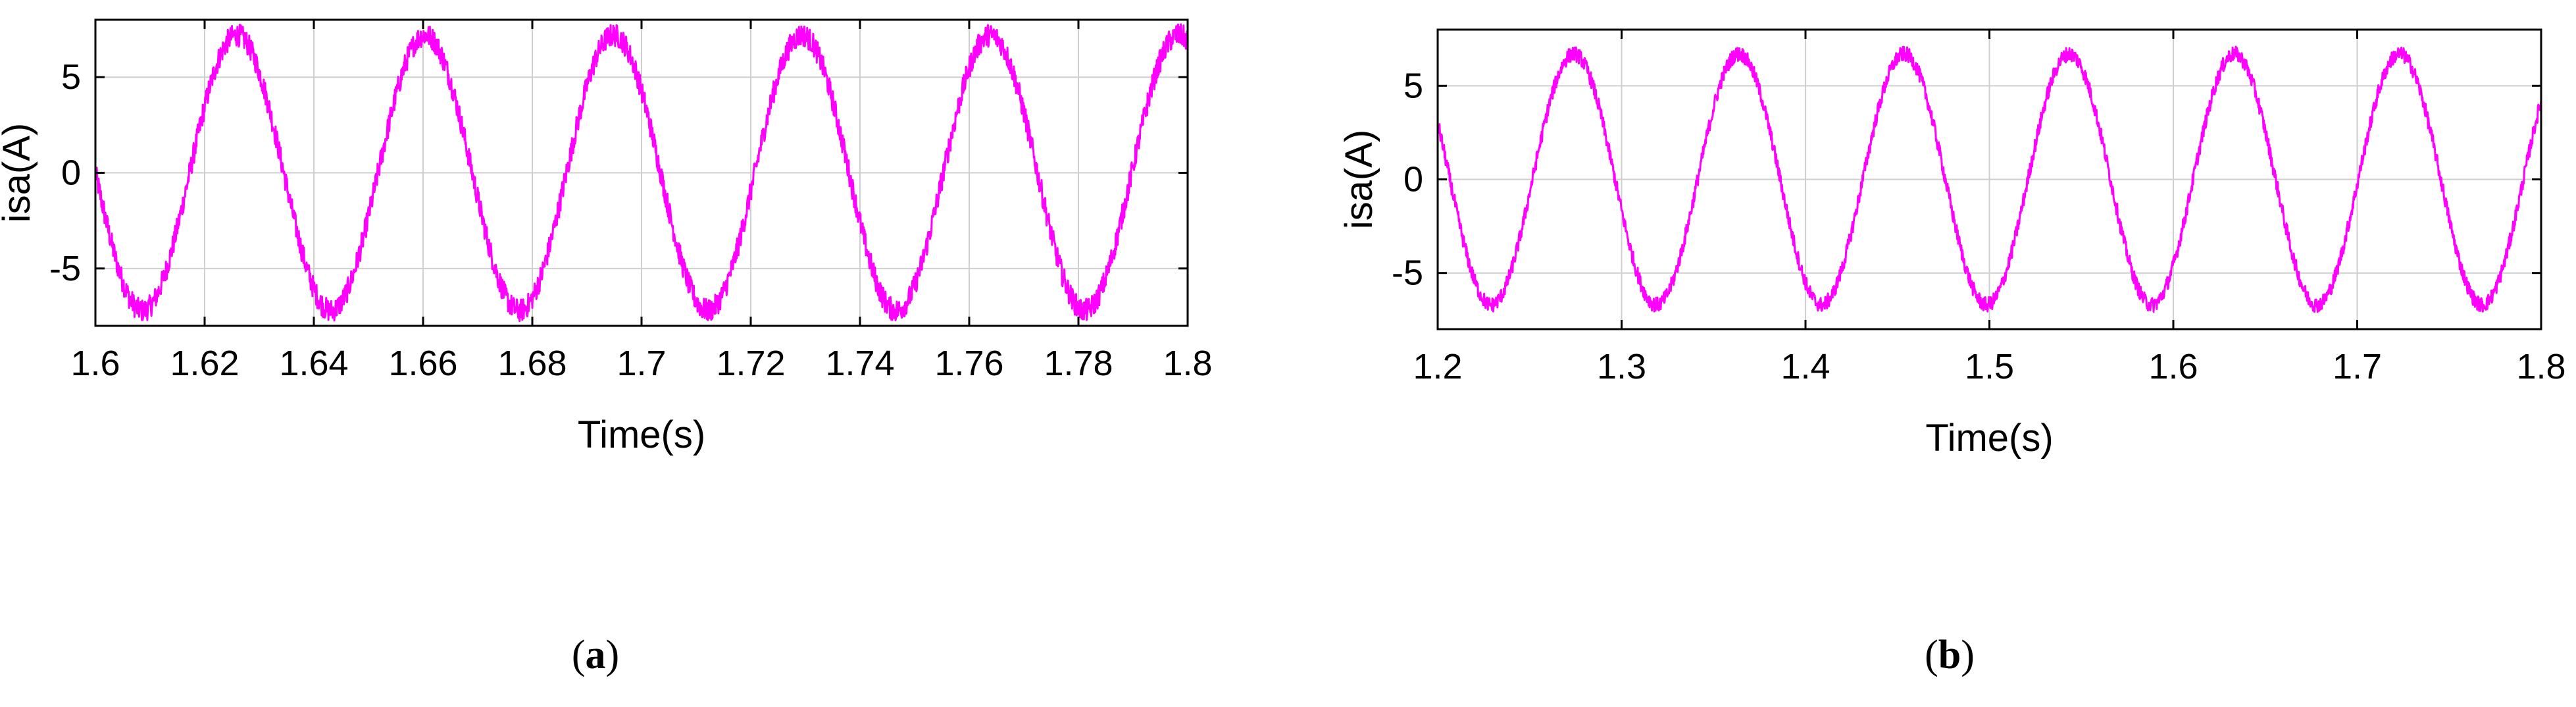 Image resolution: width=2576 pixels, height=707 pixels. I want to click on x-tick-label: 1.64, so click(313, 364).